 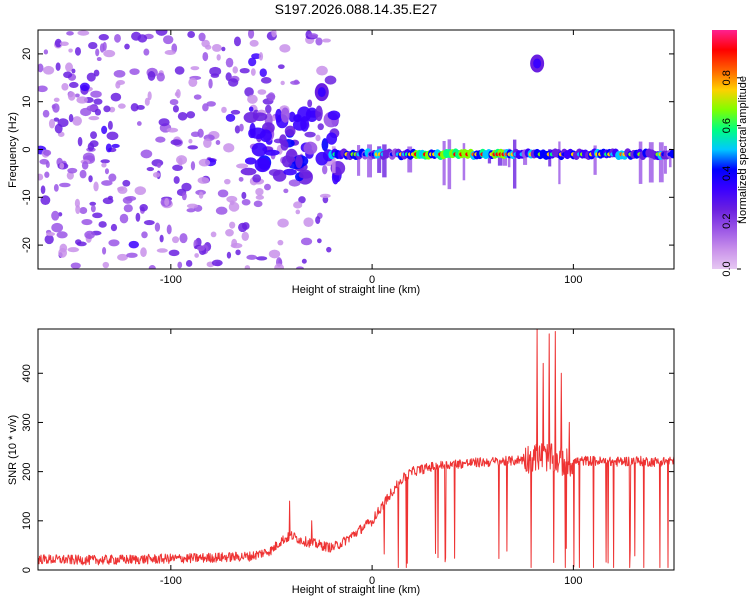 What do you see at coordinates (27, 422) in the screenshot?
I see `snr-y-tick-label: 300` at bounding box center [27, 422].